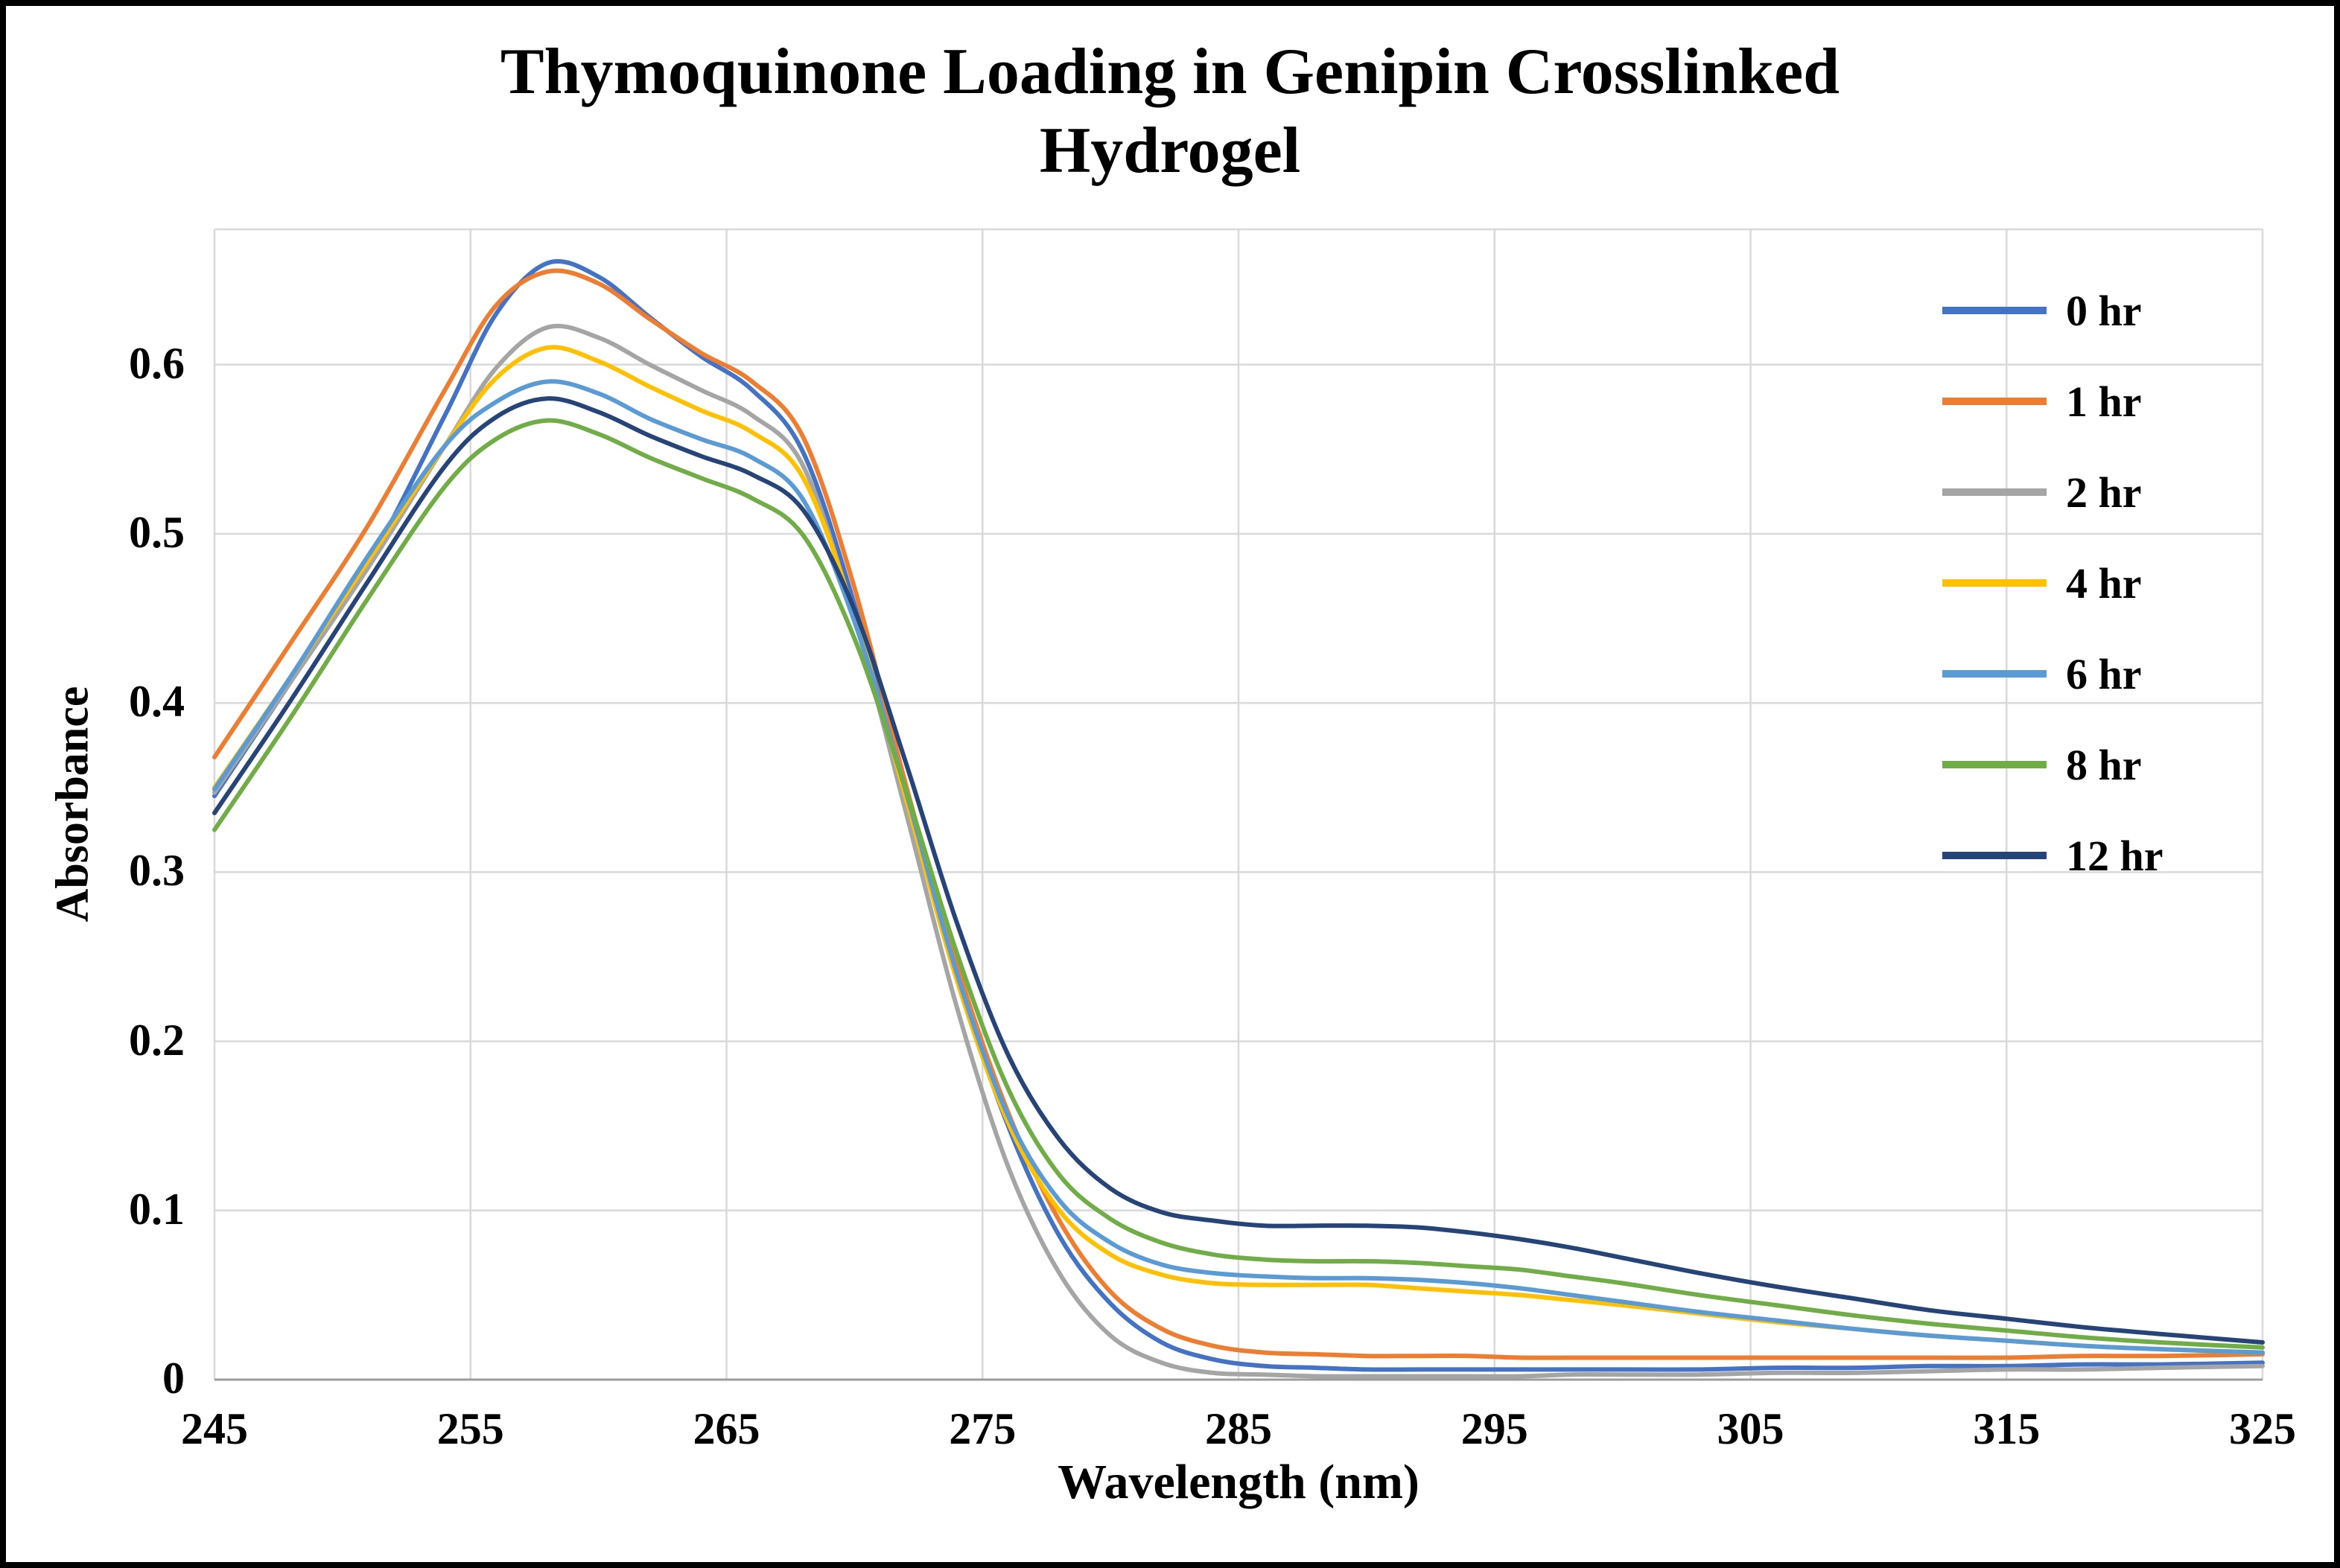 The image size is (2340, 1568). Describe the element at coordinates (470, 1428) in the screenshot. I see `x-tick-label: 255` at that location.